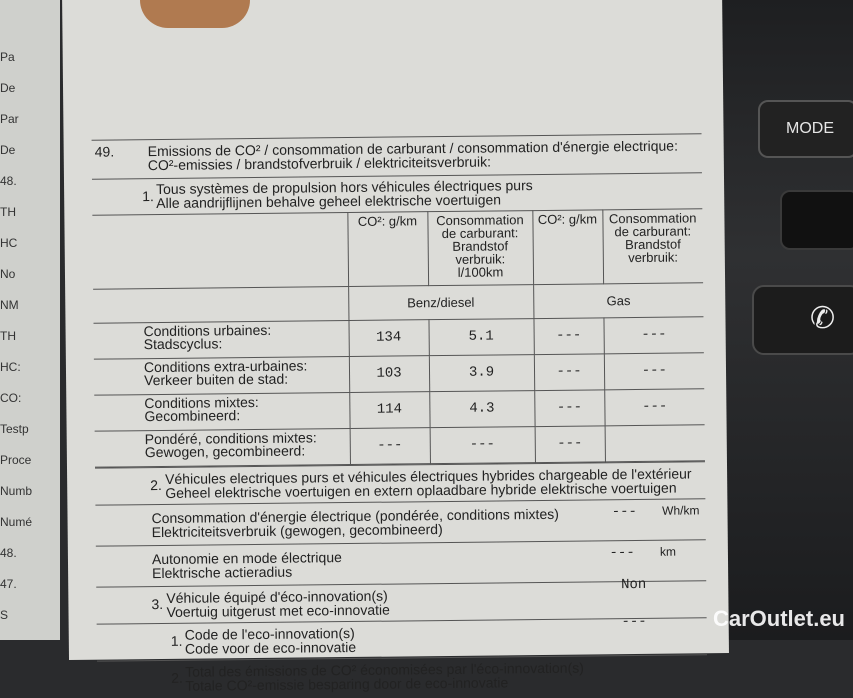 This screenshot has height=698, width=853. I want to click on s1-number: 1., so click(148, 196).